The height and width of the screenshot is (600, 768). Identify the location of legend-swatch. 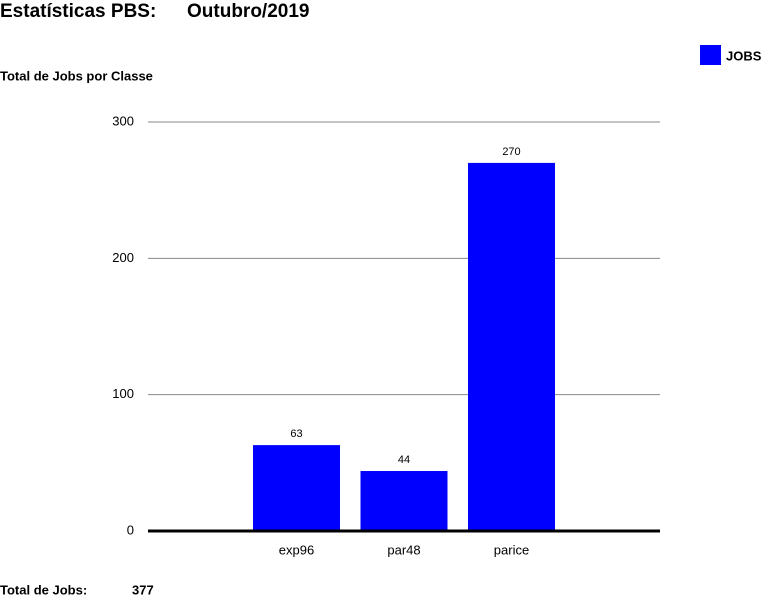
(710, 55).